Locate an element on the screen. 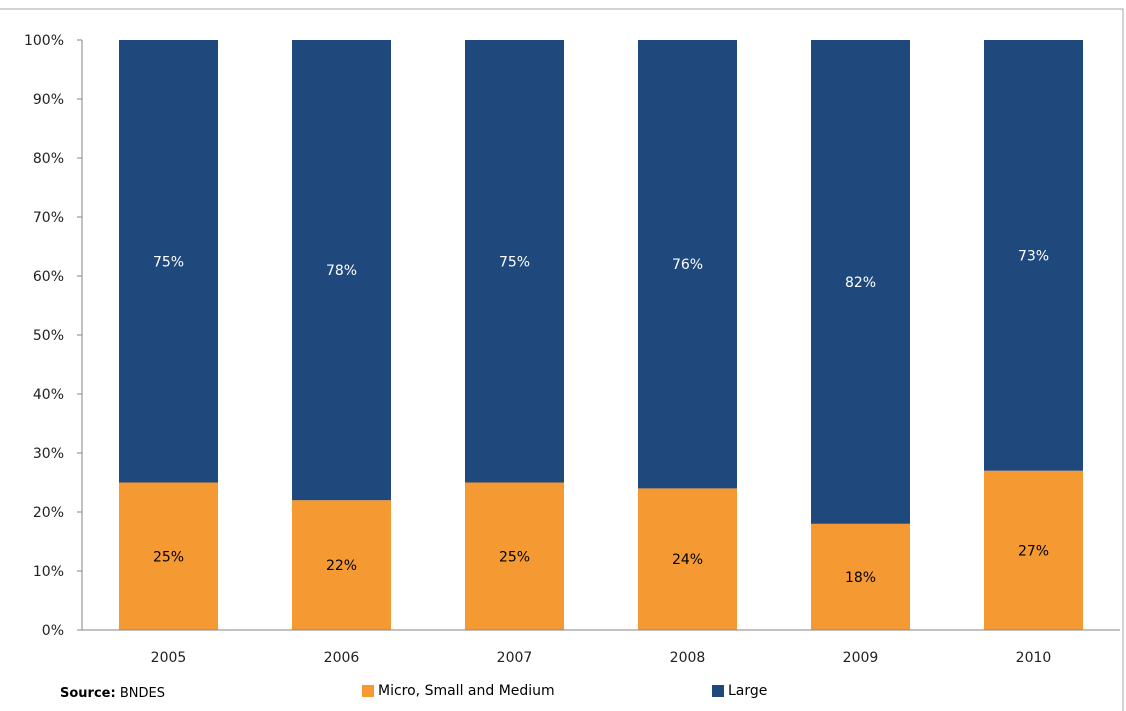 This screenshot has width=1126, height=711. y-tick-label-1: 10% is located at coordinates (48, 572).